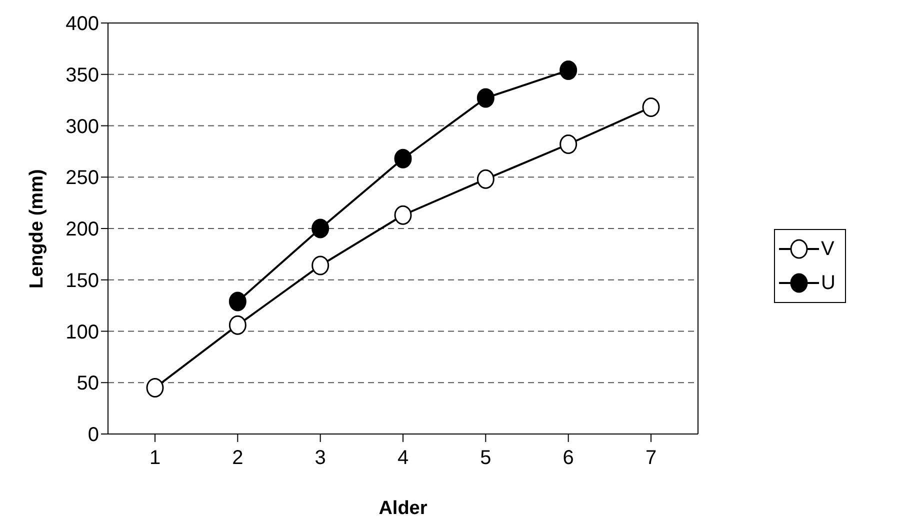 The width and height of the screenshot is (909, 532). I want to click on x-tick-label: 4, so click(403, 458).